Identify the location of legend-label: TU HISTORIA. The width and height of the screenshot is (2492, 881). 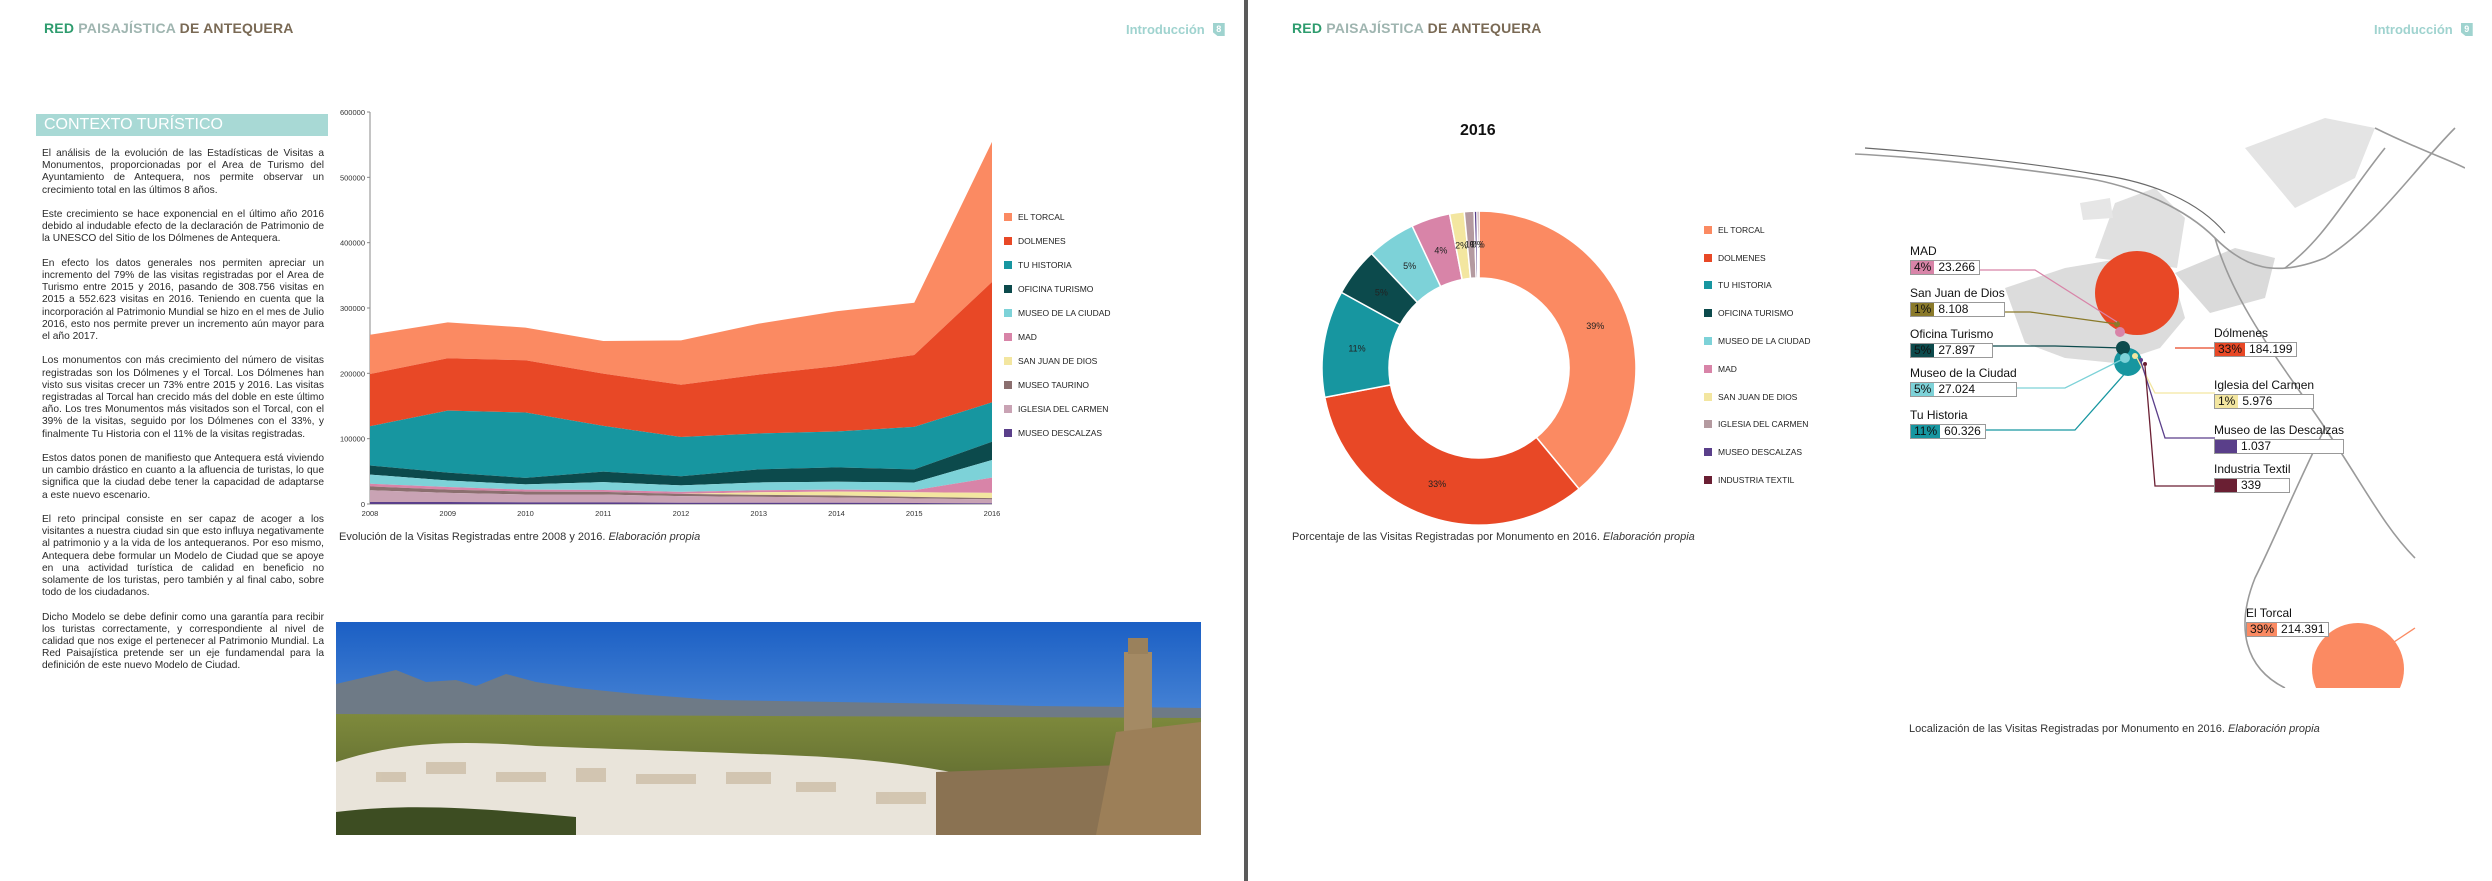
(1745, 285).